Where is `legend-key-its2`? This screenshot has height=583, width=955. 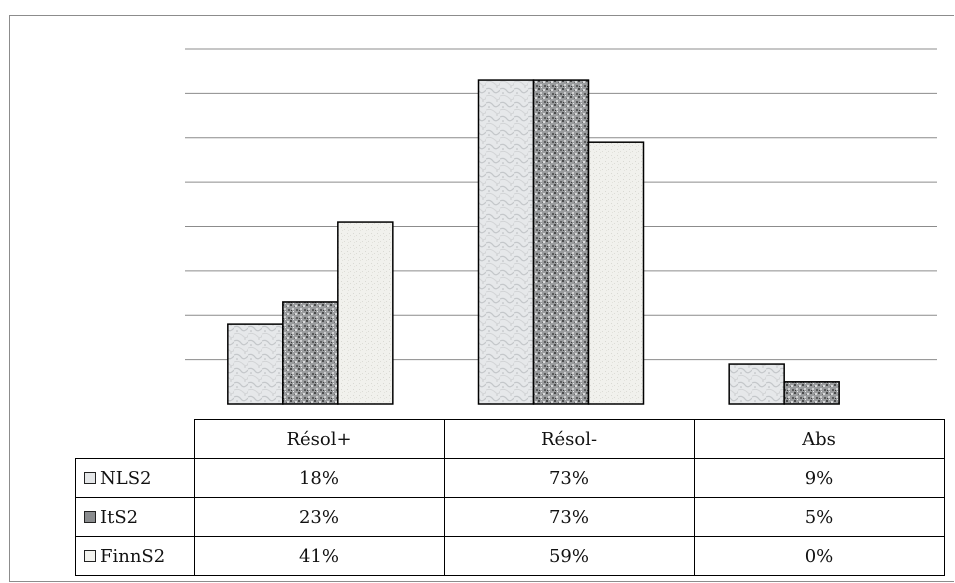
legend-key-its2 is located at coordinates (90, 516).